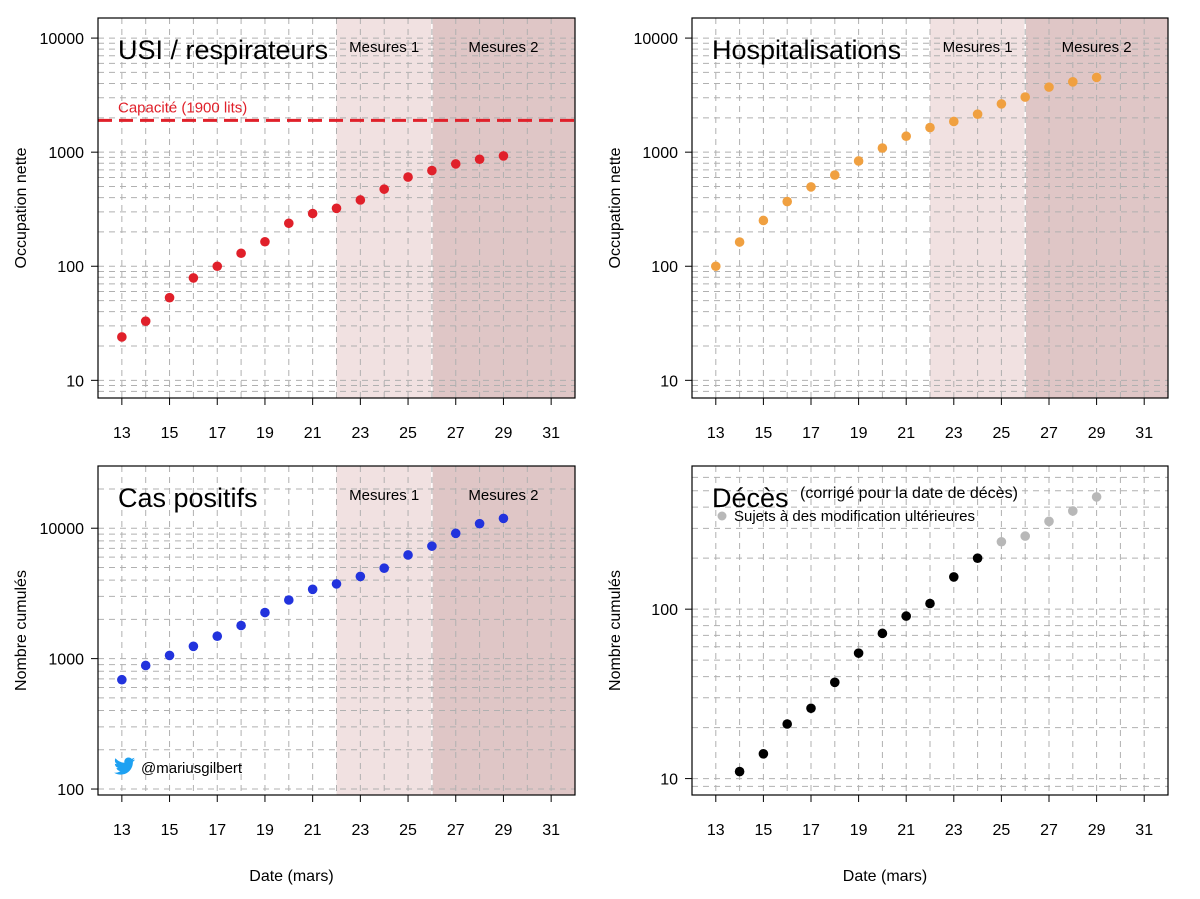  Describe the element at coordinates (21, 207) in the screenshot. I see `y-axis-label: Occupation nette` at that location.